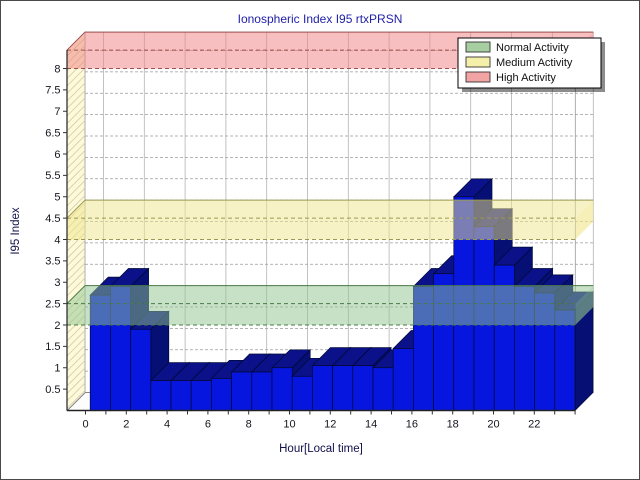 This screenshot has height=480, width=640. I want to click on x-tick-label: 8, so click(249, 425).